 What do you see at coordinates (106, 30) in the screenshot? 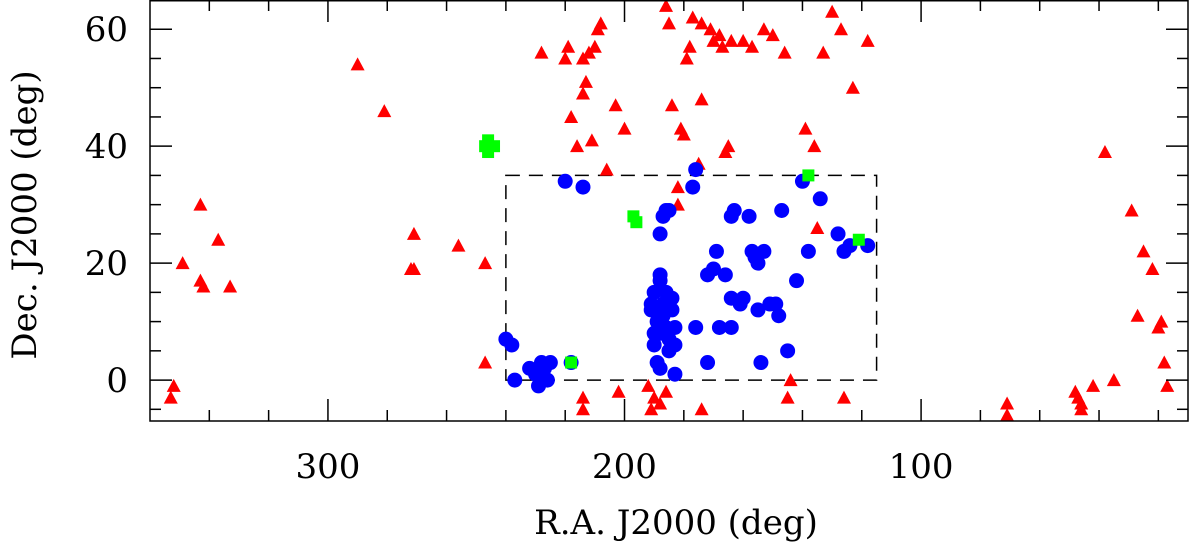
I see `y-tick-label: 60` at bounding box center [106, 30].